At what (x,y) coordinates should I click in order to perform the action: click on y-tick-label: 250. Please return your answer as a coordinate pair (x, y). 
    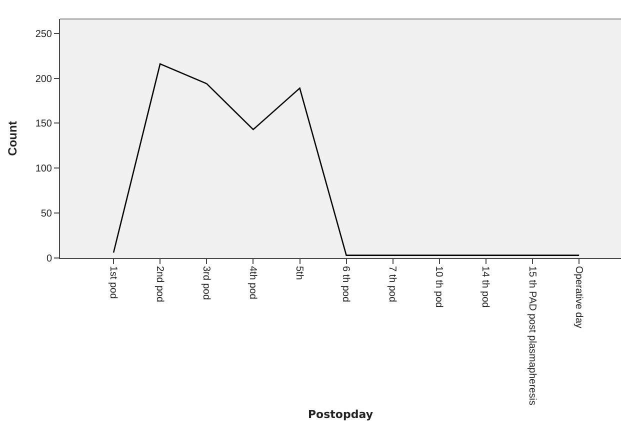
    Looking at the image, I should click on (43, 34).